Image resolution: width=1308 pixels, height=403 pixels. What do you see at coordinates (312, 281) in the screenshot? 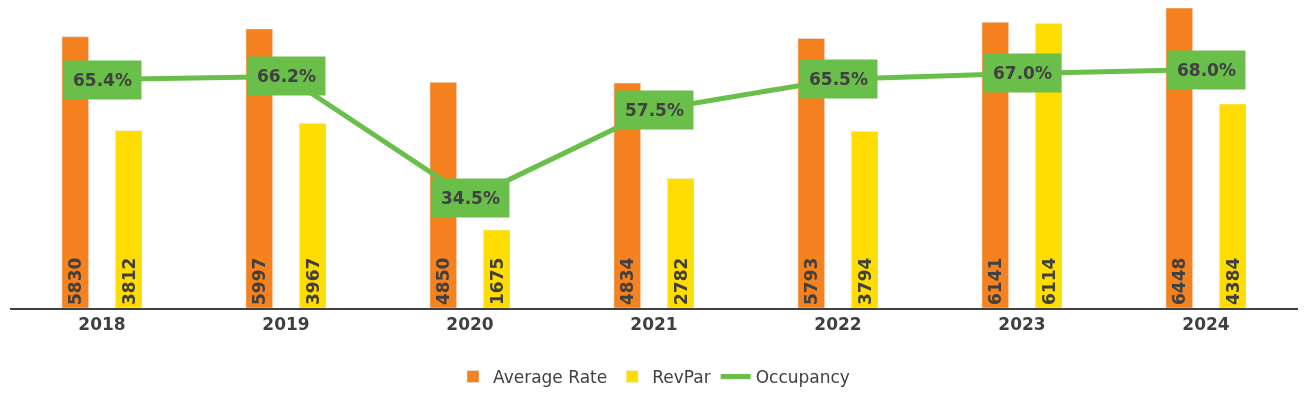
I see `data-label: 3967` at bounding box center [312, 281].